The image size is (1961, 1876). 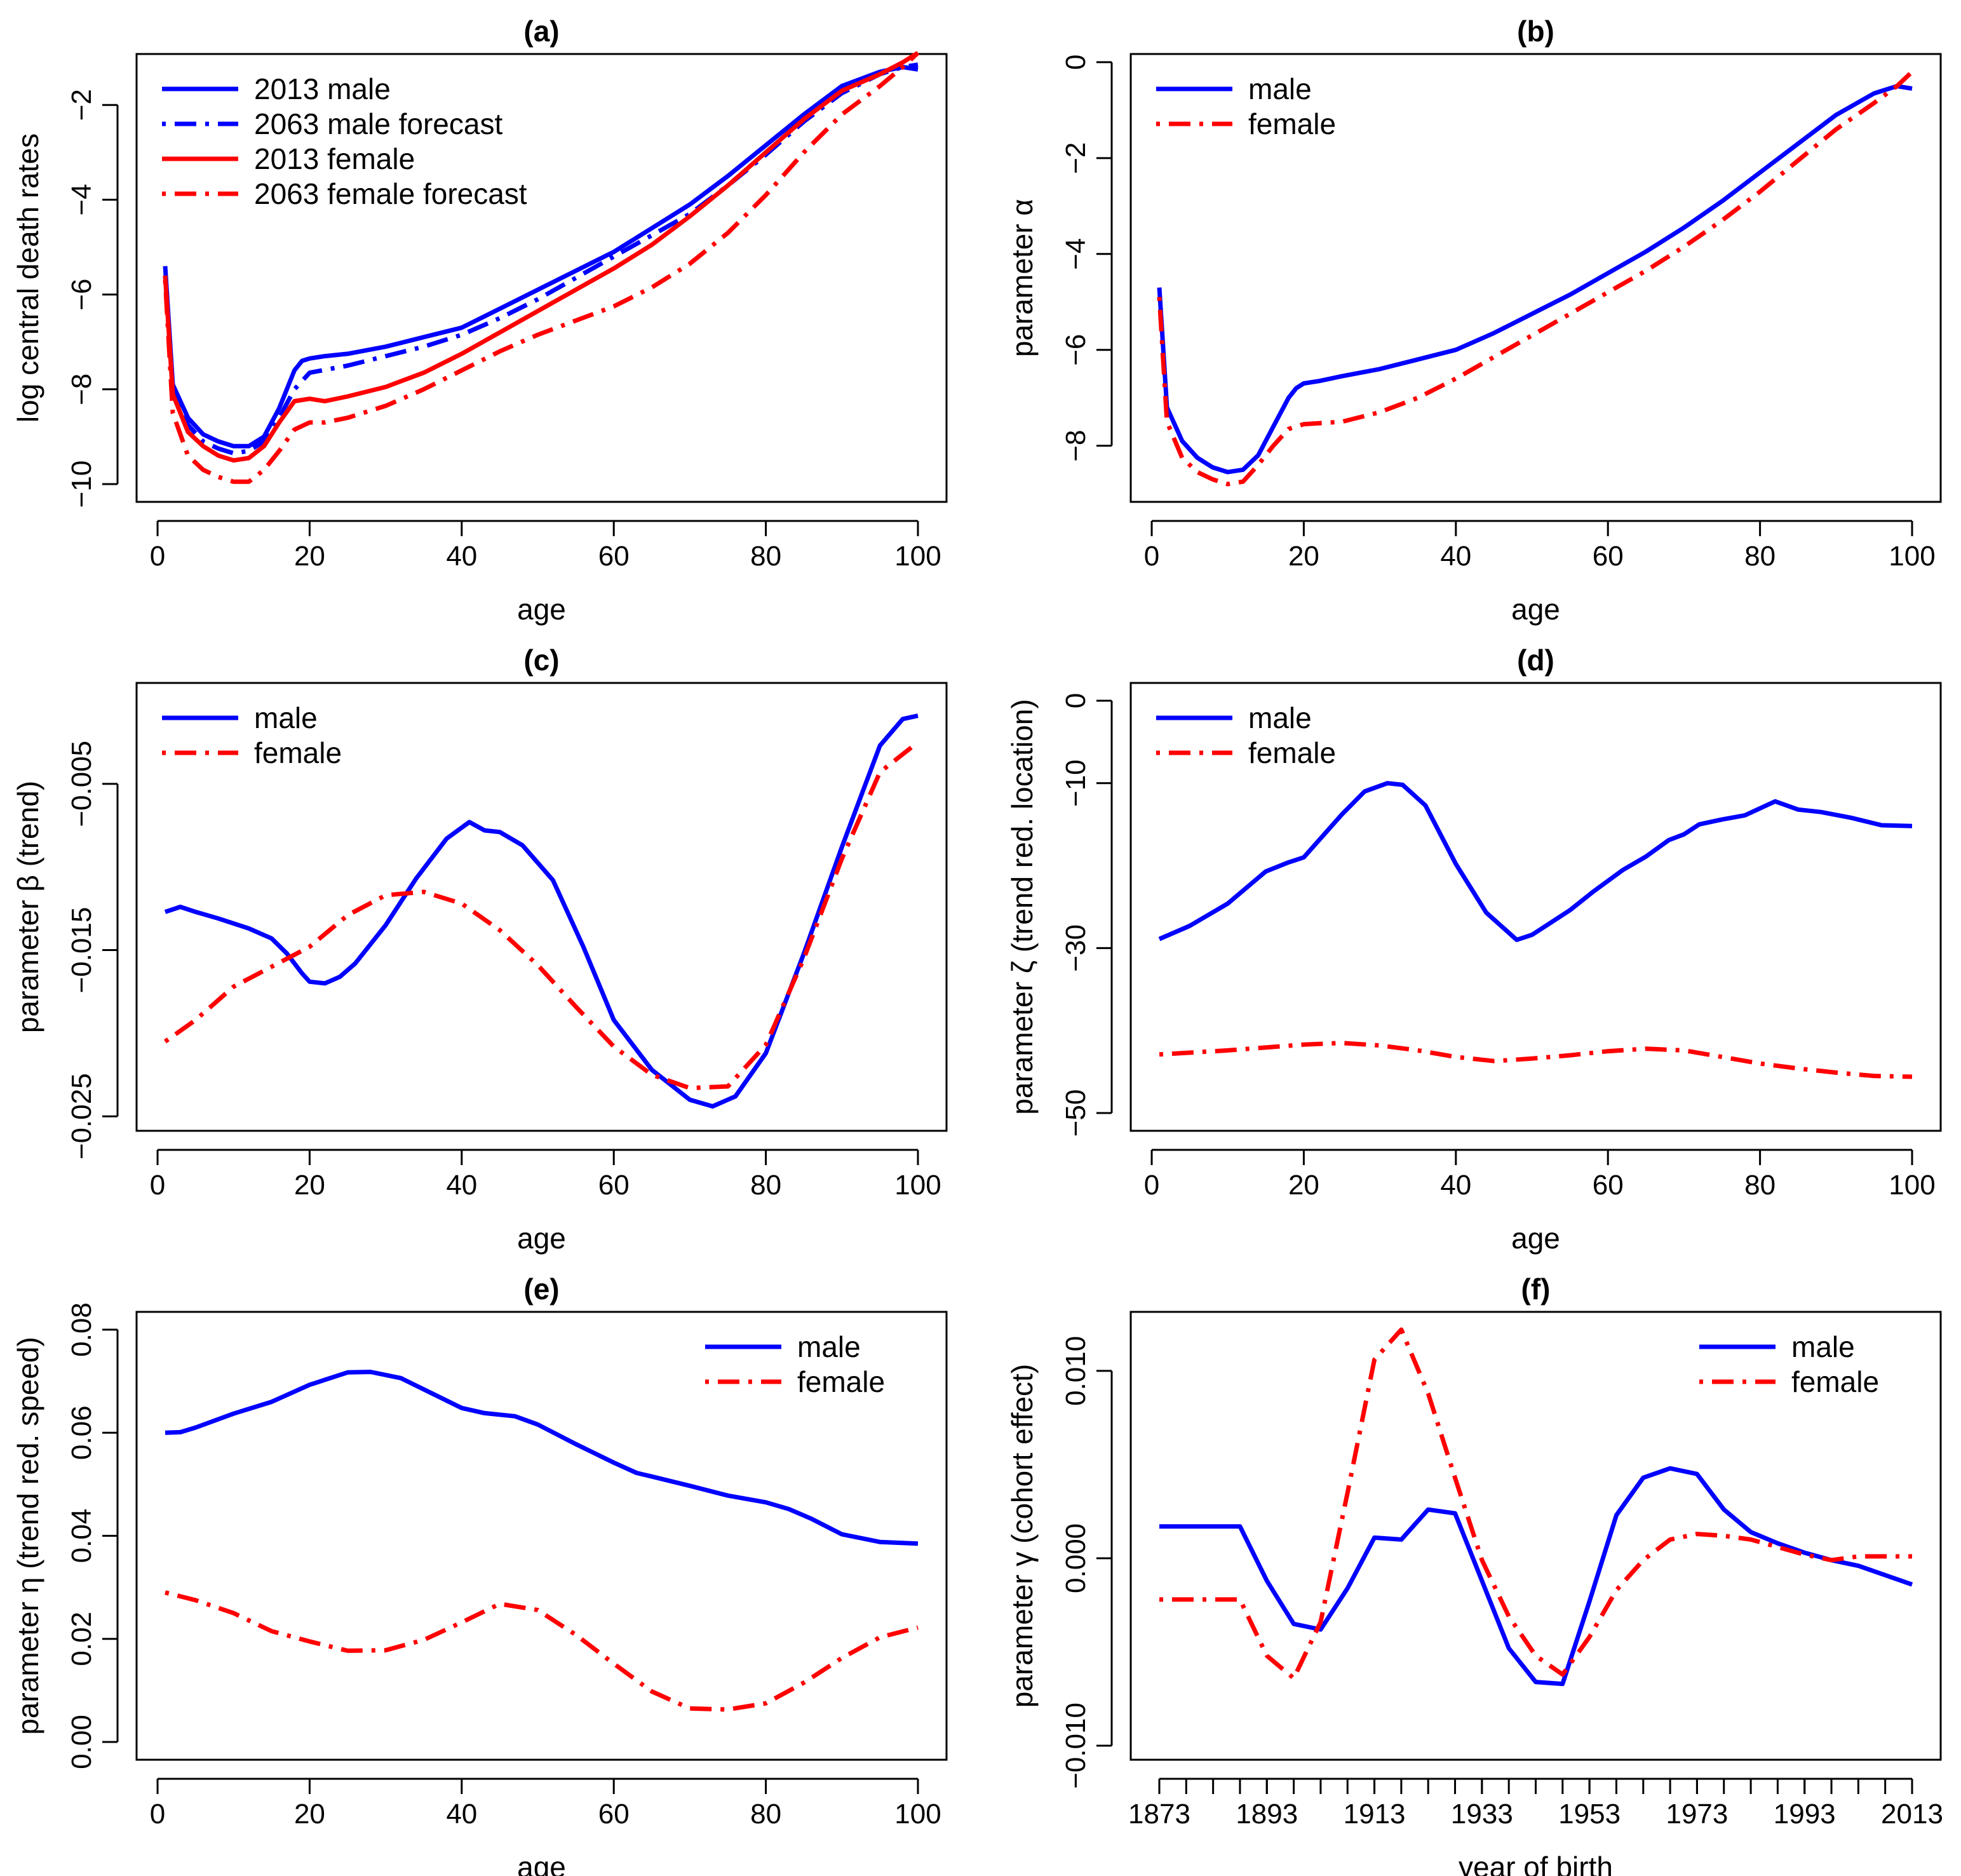 I want to click on panel-title: (a), so click(x=541, y=31).